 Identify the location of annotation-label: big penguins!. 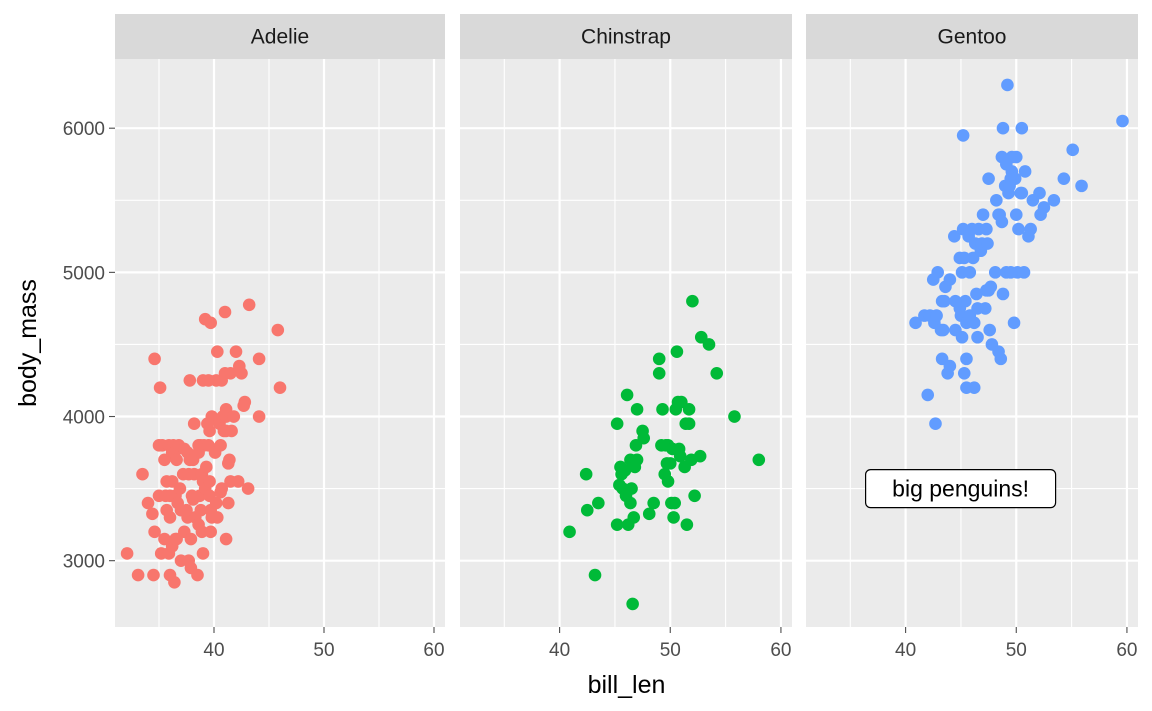
(960, 489).